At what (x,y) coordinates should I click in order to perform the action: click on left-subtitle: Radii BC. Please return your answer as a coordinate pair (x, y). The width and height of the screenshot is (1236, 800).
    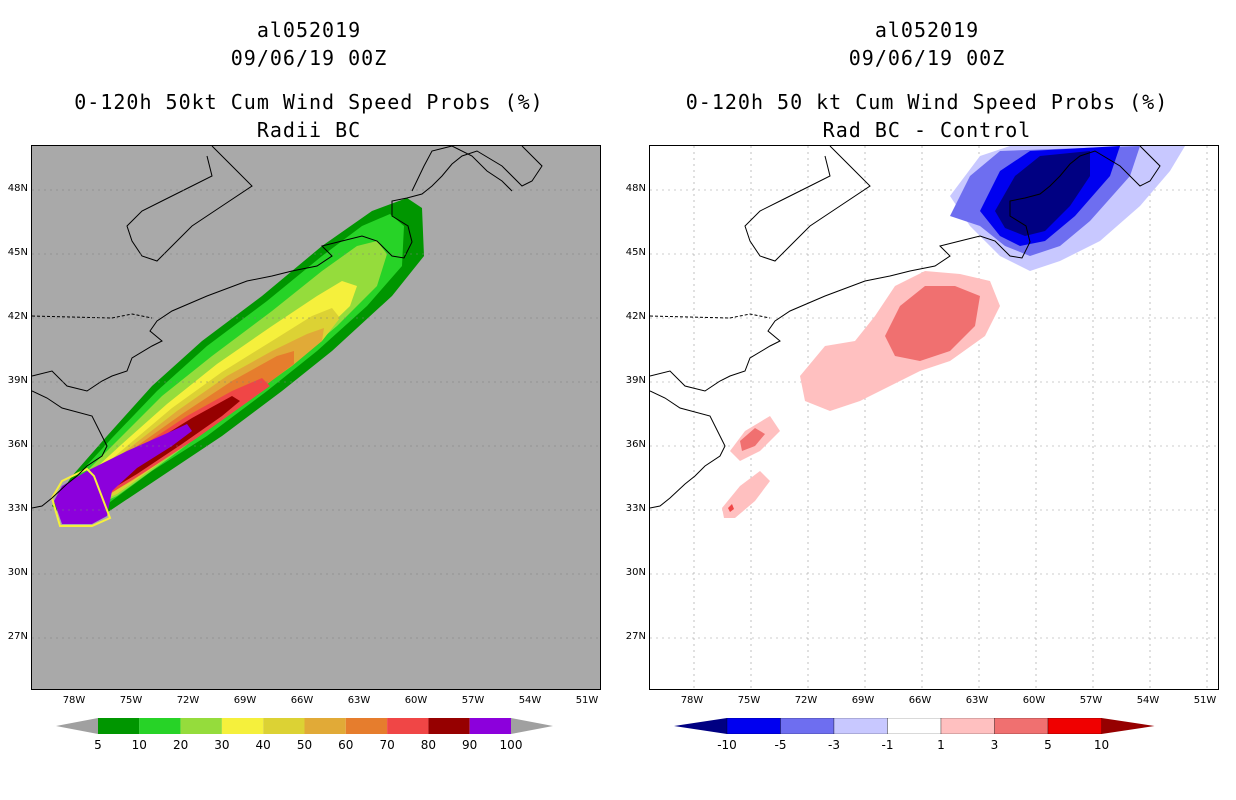
    Looking at the image, I should click on (309, 130).